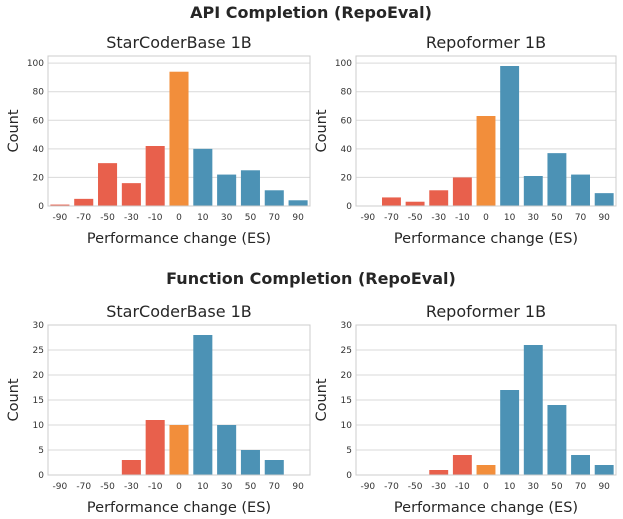  I want to click on chart-title: Repoformer 1B, so click(486, 42).